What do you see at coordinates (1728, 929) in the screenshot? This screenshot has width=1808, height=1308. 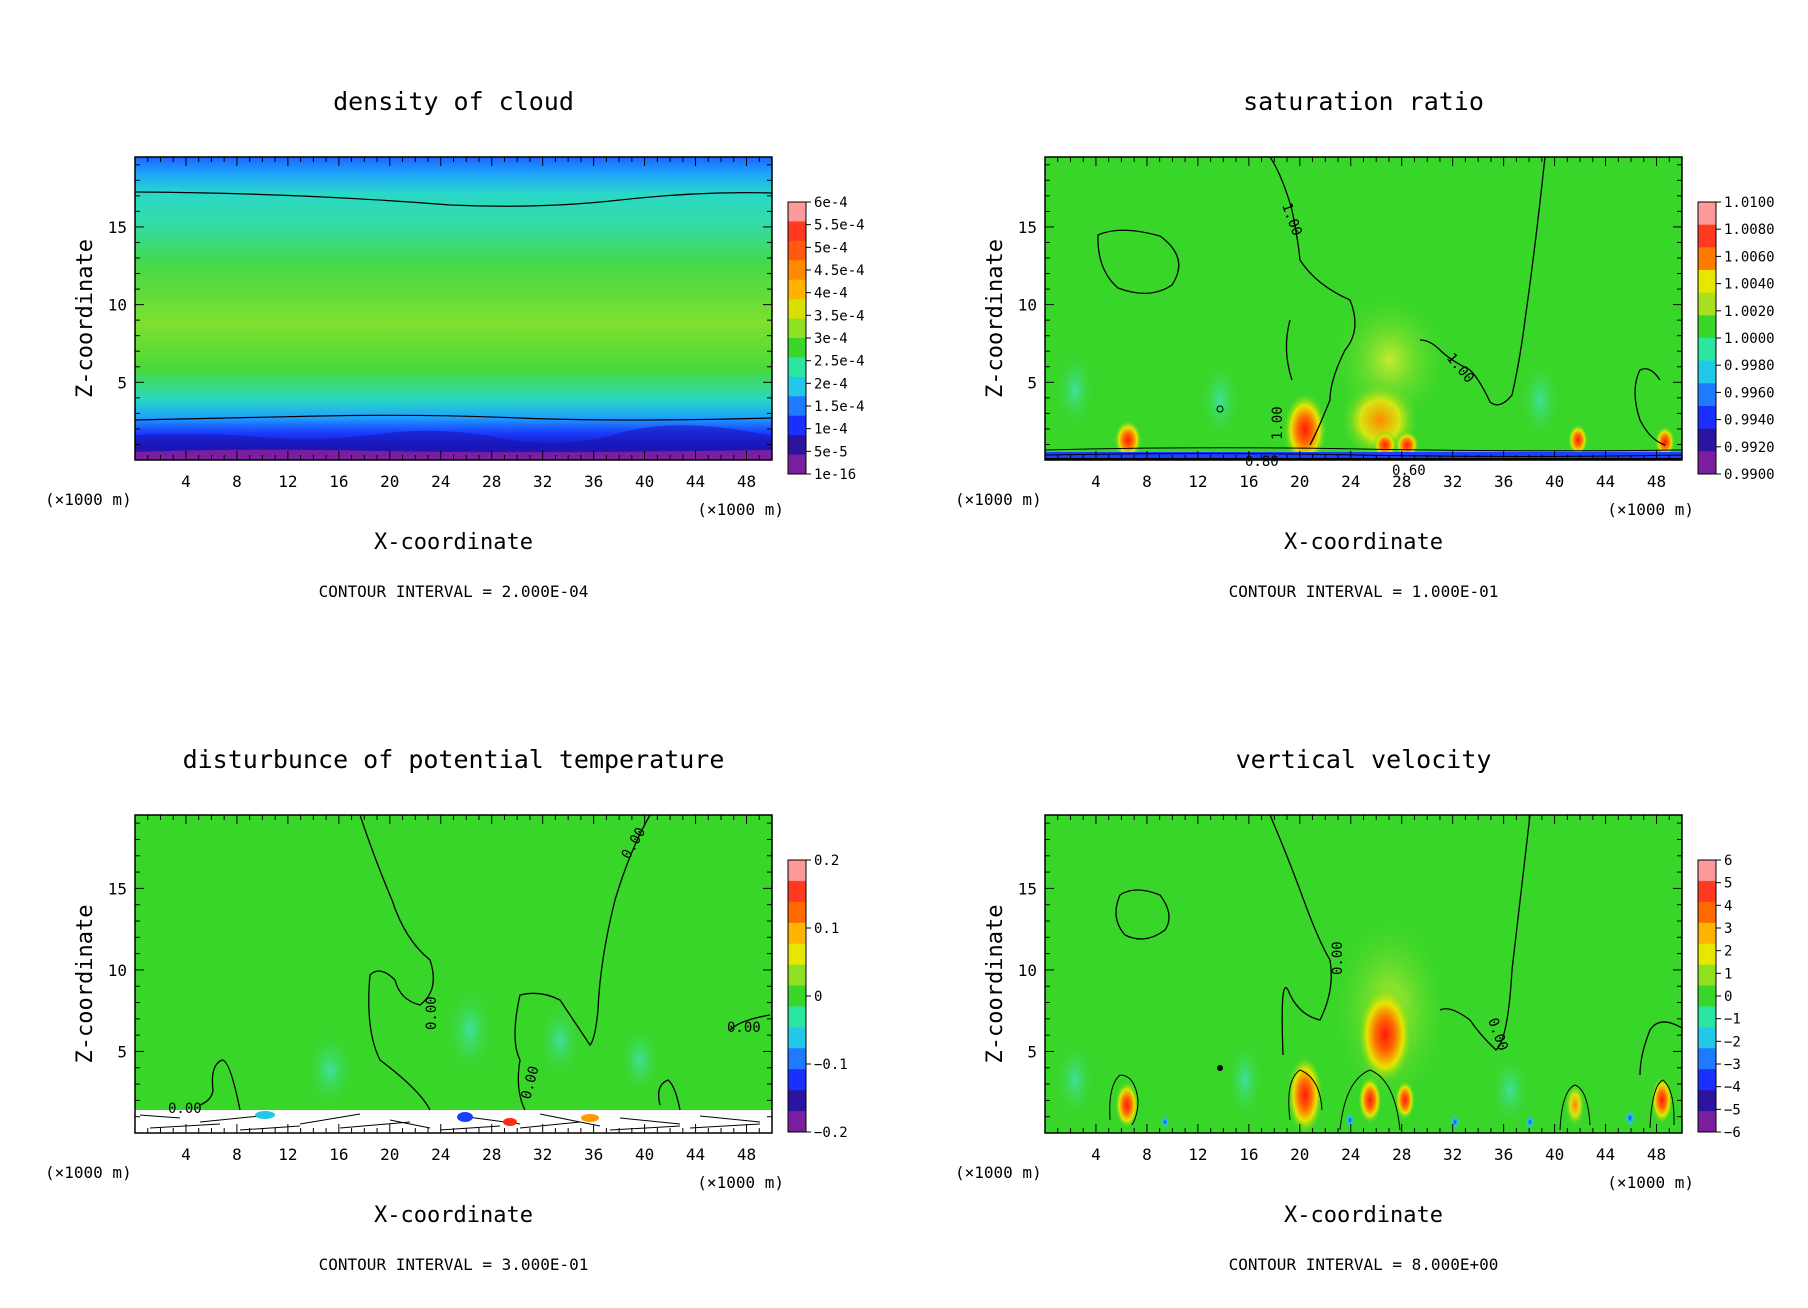 I see `colorbar-label: 3` at bounding box center [1728, 929].